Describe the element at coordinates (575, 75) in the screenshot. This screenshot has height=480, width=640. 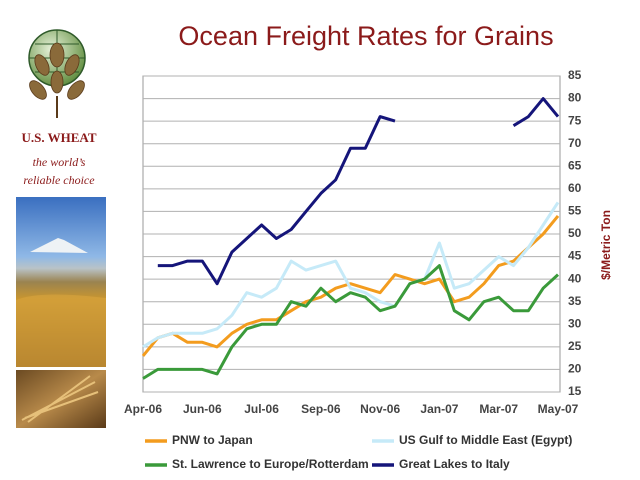
I see `y-tick-label: 85` at that location.